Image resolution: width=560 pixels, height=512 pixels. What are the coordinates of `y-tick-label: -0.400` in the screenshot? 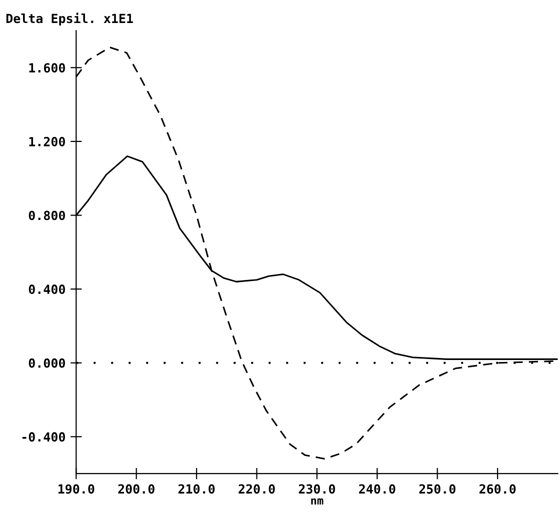 It's located at (43, 437).